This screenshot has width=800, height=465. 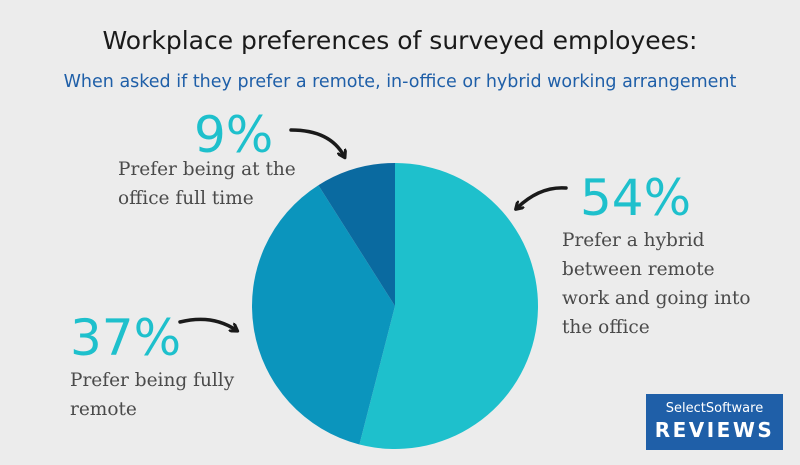 What do you see at coordinates (207, 184) in the screenshot?
I see `slice-description-office: Prefer being at the office full time` at bounding box center [207, 184].